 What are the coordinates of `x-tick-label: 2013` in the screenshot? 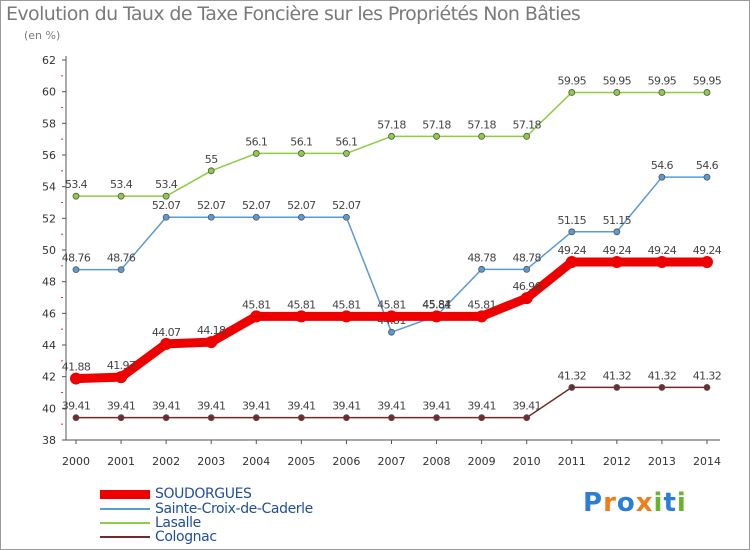 It's located at (662, 461).